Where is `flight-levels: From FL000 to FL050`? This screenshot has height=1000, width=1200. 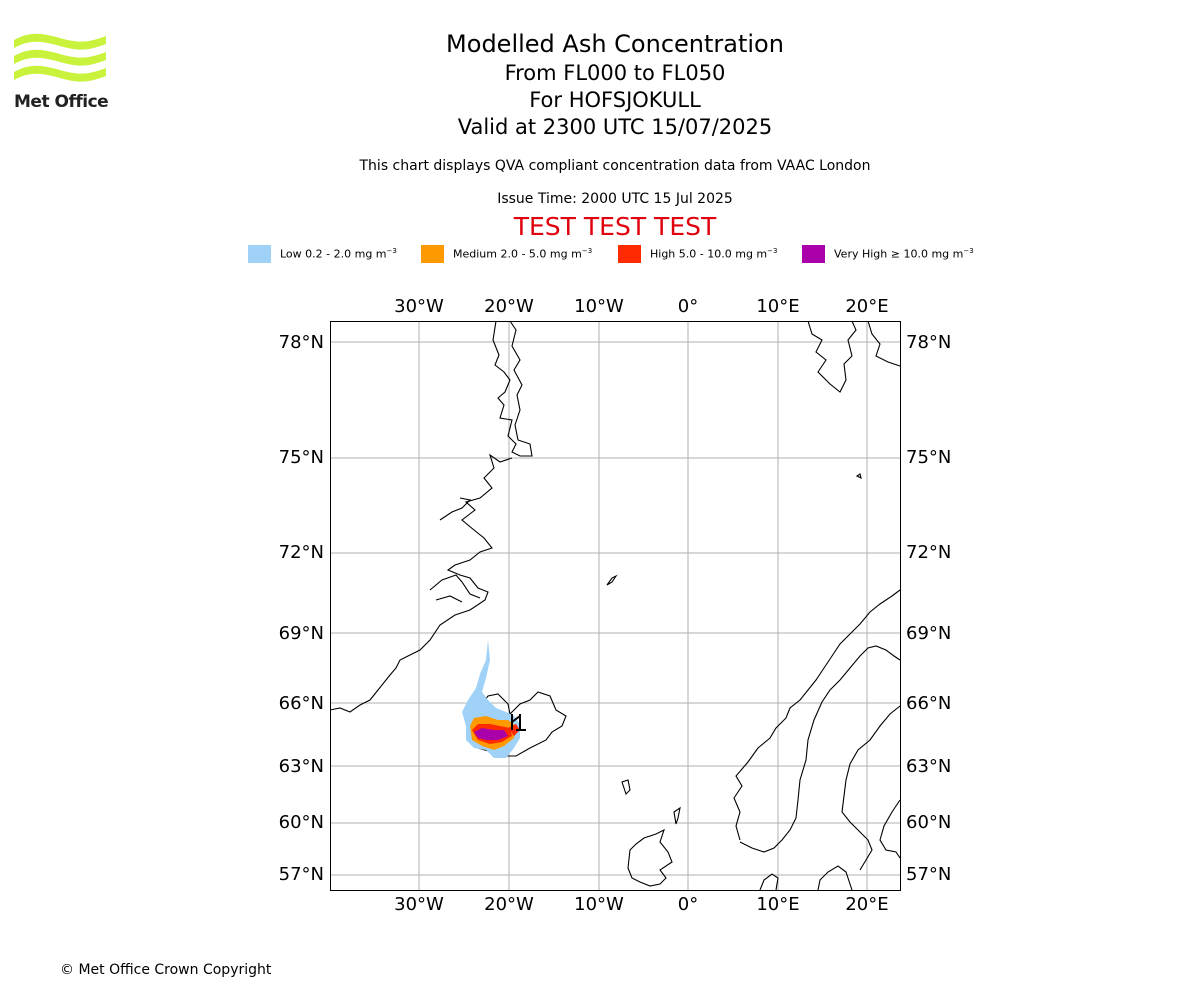 flight-levels: From FL000 to FL050 is located at coordinates (615, 73).